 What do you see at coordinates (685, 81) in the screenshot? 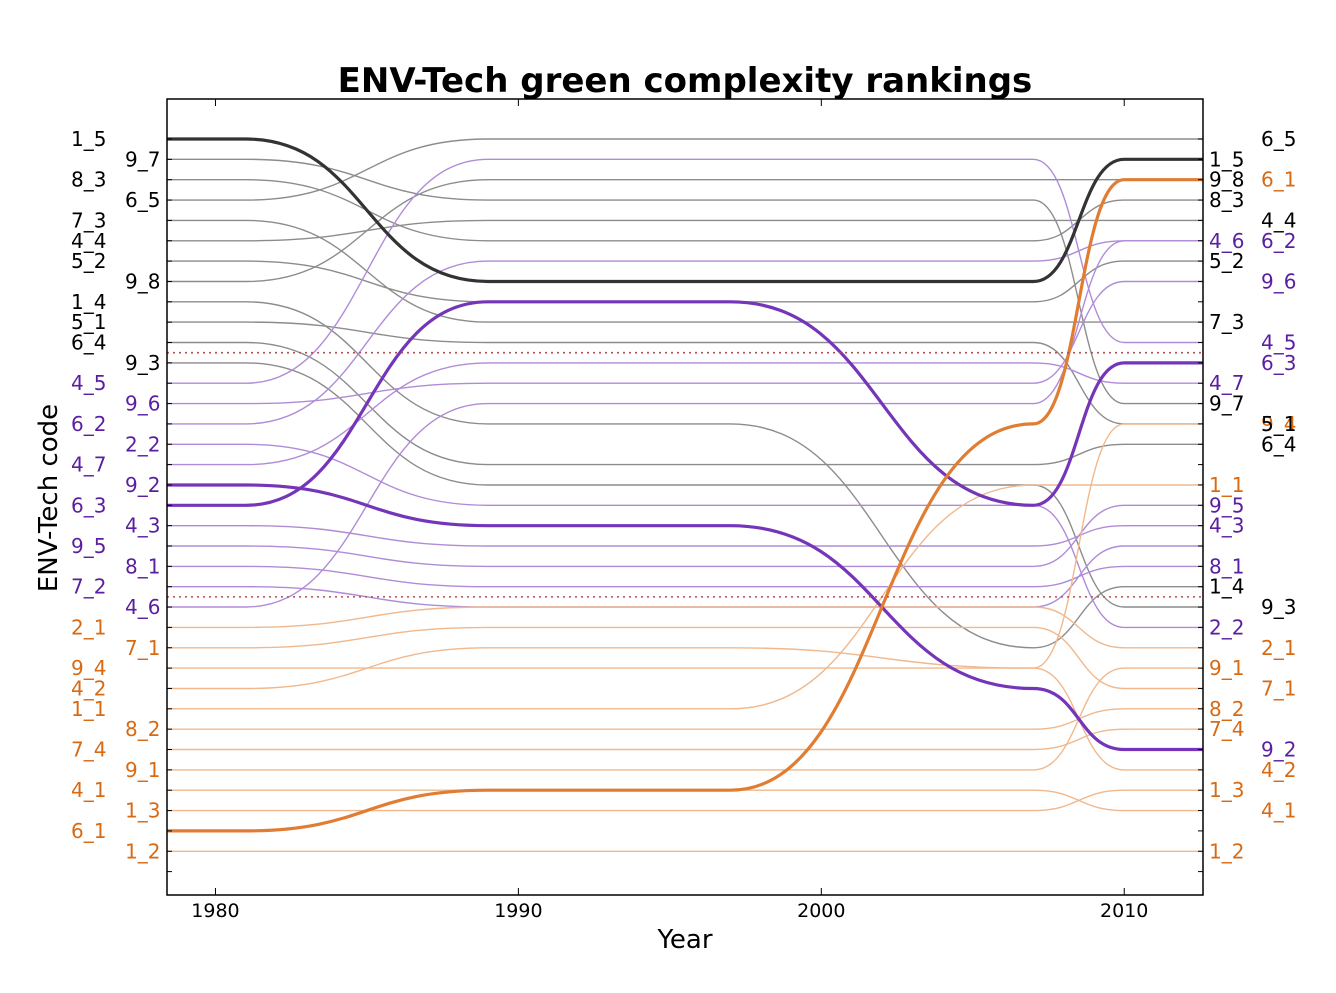
I see `chart-title: ENV-Tech green complexity rankings` at bounding box center [685, 81].